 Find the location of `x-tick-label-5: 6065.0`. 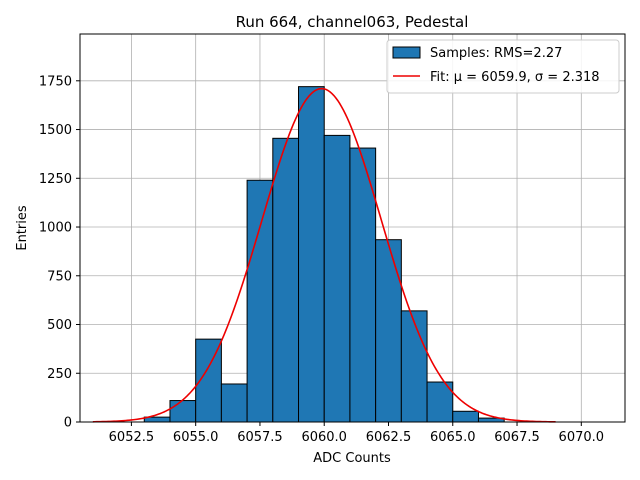

x-tick-label-5: 6065.0 is located at coordinates (453, 437).